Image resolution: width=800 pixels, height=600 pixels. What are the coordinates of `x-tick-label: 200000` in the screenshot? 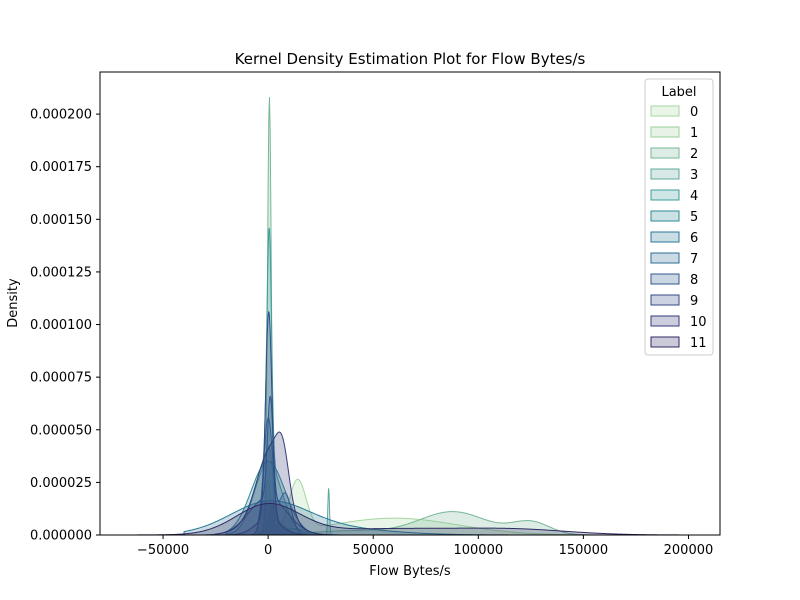 It's located at (689, 550).